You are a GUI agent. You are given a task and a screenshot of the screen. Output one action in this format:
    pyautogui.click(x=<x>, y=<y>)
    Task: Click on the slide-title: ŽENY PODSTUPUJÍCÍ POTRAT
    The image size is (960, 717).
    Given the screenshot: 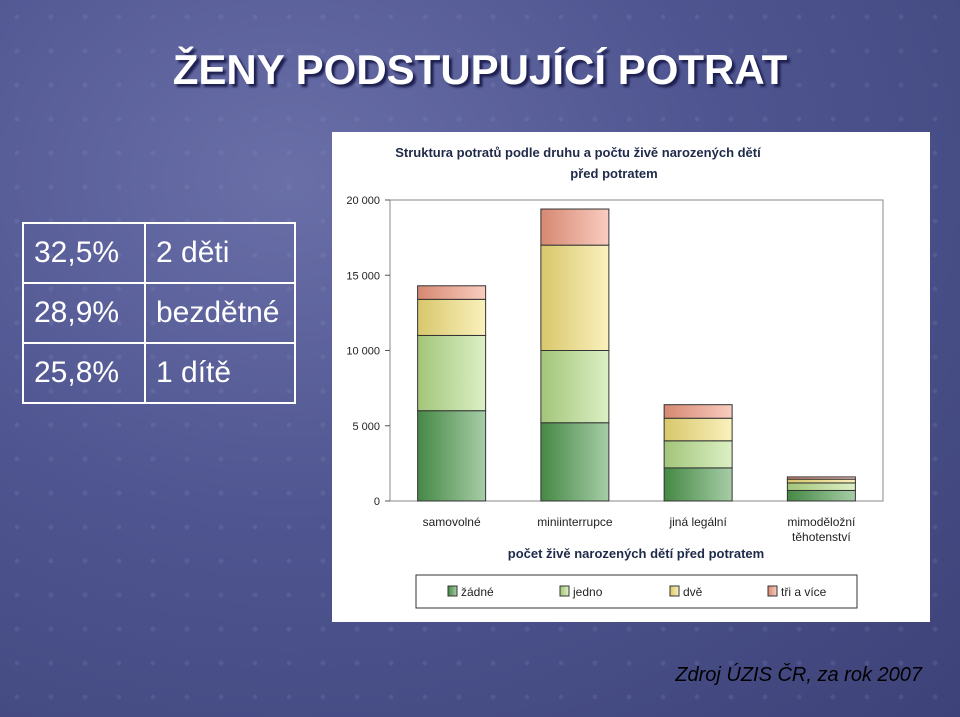 What is the action you would take?
    pyautogui.click(x=480, y=69)
    